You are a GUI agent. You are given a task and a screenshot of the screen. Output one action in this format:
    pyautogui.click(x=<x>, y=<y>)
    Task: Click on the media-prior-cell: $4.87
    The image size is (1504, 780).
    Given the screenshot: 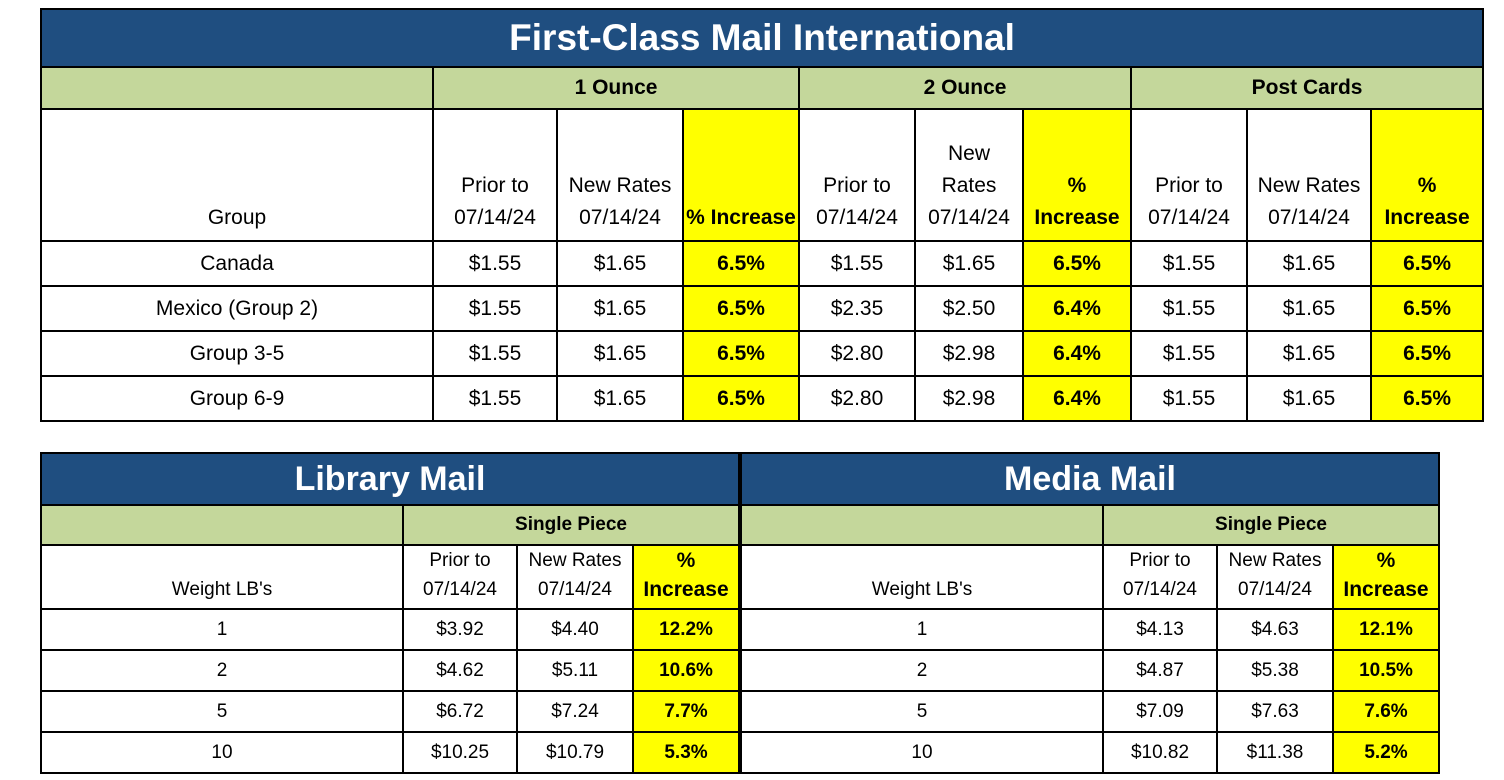 What is the action you would take?
    pyautogui.click(x=1160, y=670)
    